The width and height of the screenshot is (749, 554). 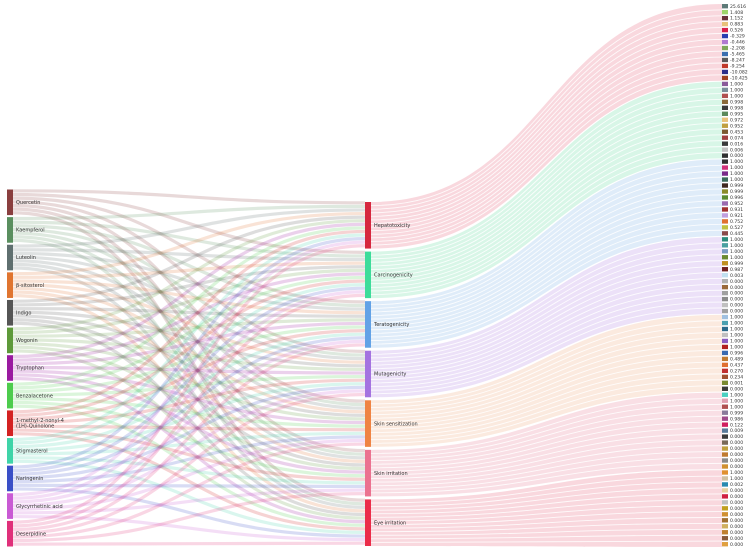 What do you see at coordinates (10, 257) in the screenshot?
I see `source-node-luteolin` at bounding box center [10, 257].